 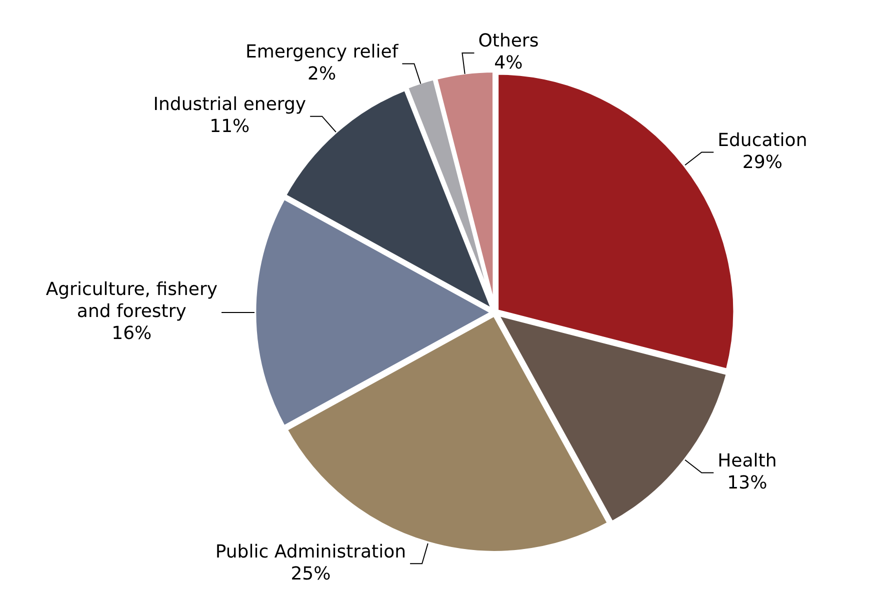 I want to click on slice-label: Health, so click(x=747, y=461).